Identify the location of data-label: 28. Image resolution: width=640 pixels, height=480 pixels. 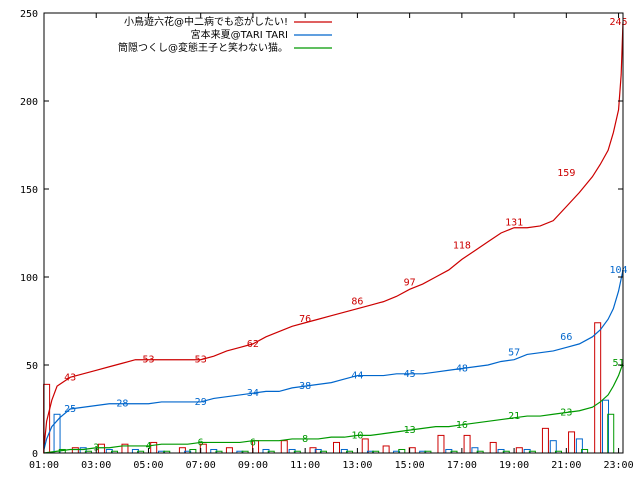
(122, 404).